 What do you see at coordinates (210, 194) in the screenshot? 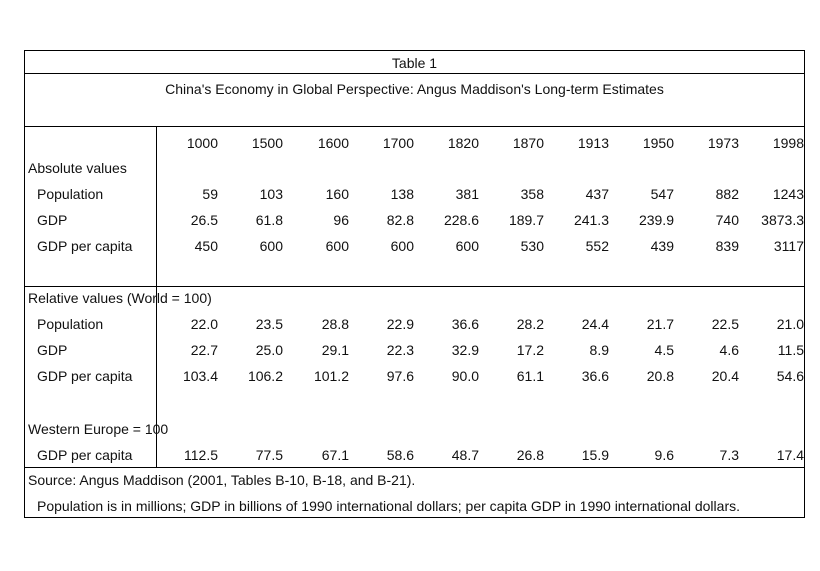
I see `table-cell: 59` at bounding box center [210, 194].